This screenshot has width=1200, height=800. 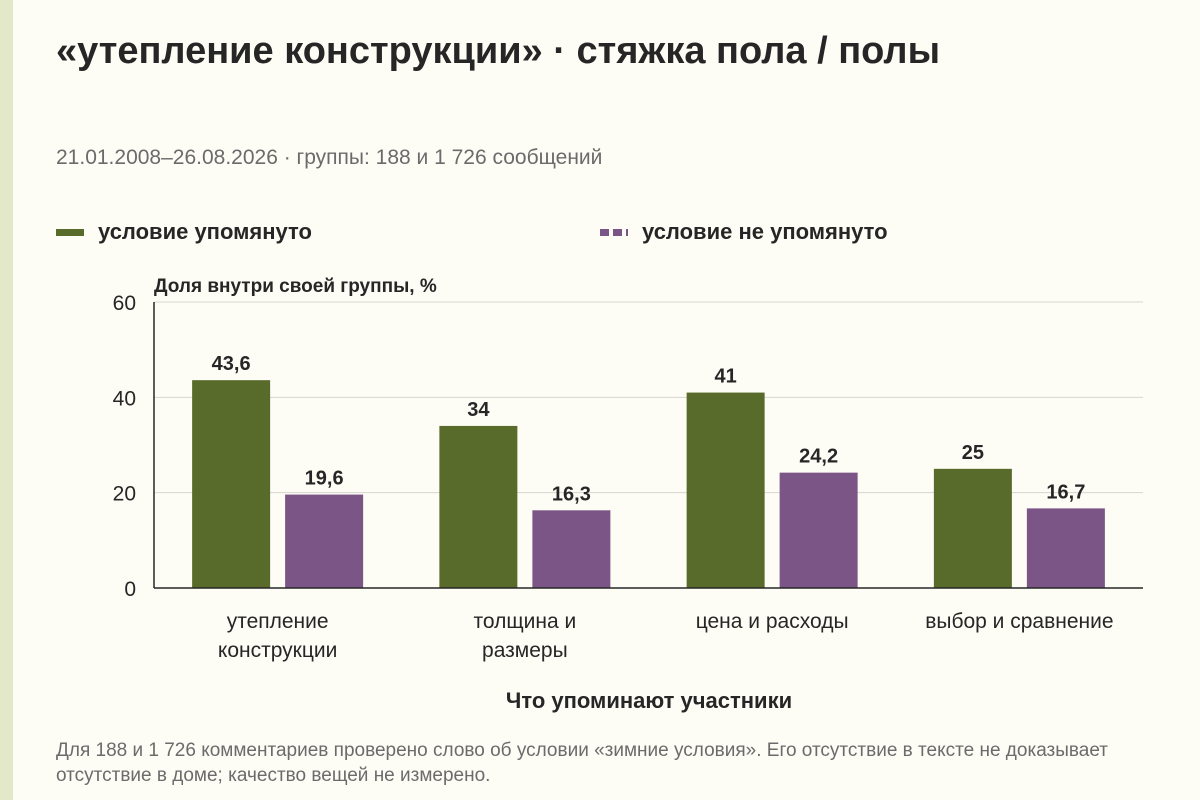 I want to click on data-label: 24,2, so click(x=818, y=457).